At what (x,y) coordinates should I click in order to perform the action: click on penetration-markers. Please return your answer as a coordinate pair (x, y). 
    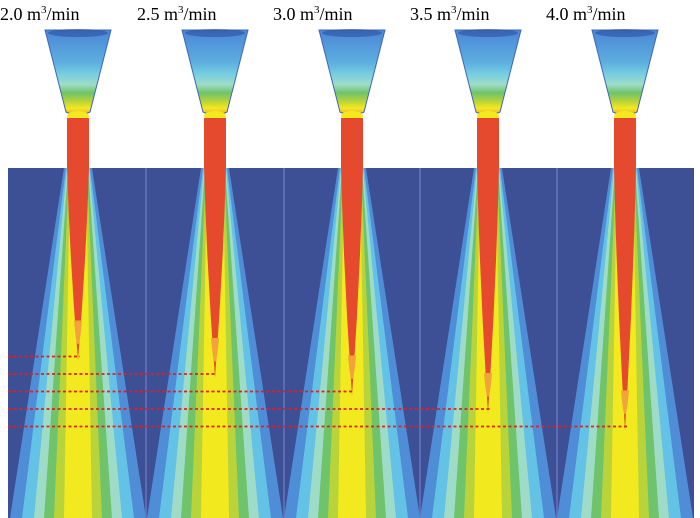
    Looking at the image, I should click on (317, 391).